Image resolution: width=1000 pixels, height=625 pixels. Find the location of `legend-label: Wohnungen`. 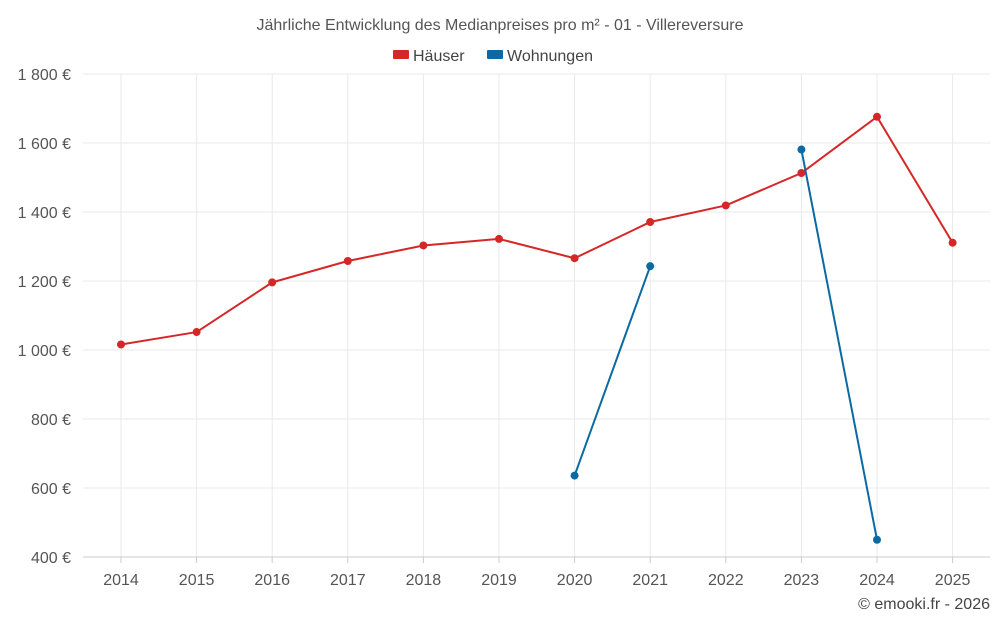

legend-label: Wohnungen is located at coordinates (550, 56).